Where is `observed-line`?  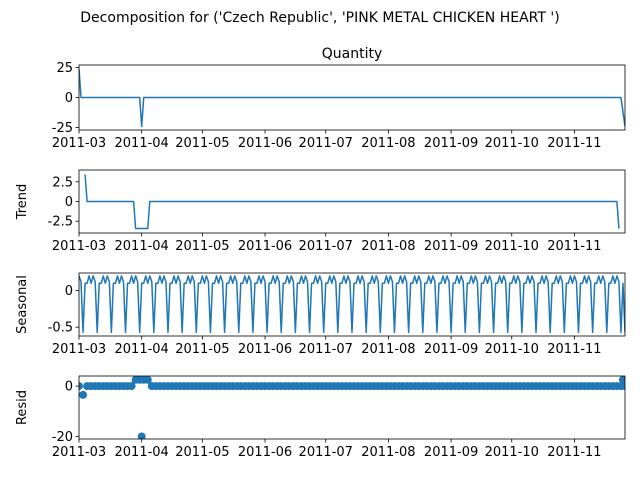 observed-line is located at coordinates (352, 98).